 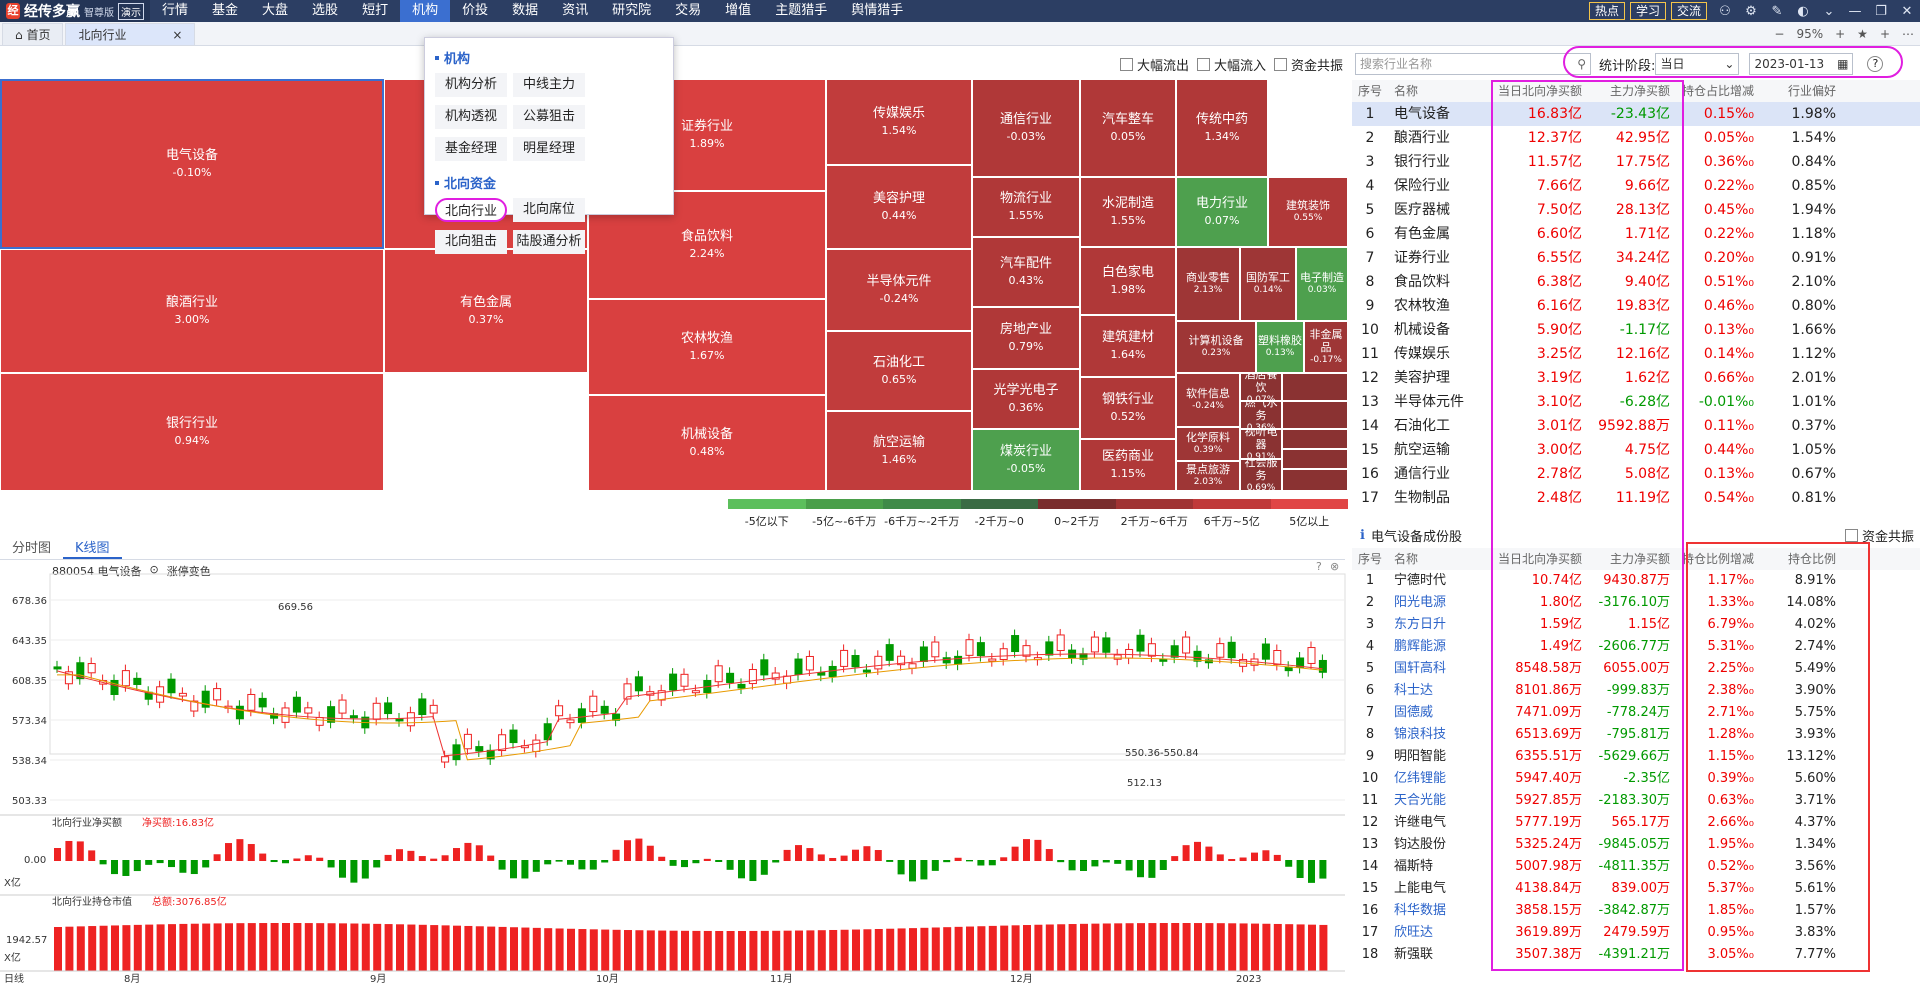 What do you see at coordinates (1636, 713) in the screenshot?
I see `table-row: 7 固德威 7471.09万 -778.24万 2.71%₀ 5.75%` at bounding box center [1636, 713].